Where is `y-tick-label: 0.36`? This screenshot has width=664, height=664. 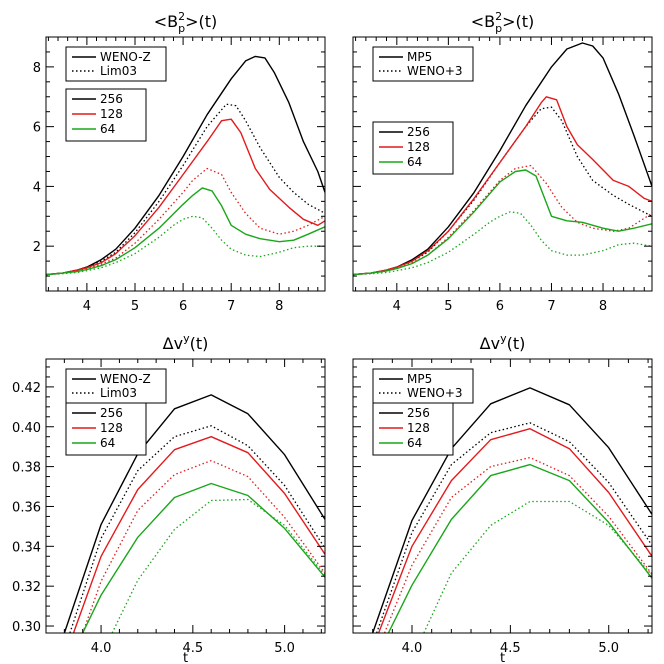 y-tick-label: 0.36 is located at coordinates (26, 507).